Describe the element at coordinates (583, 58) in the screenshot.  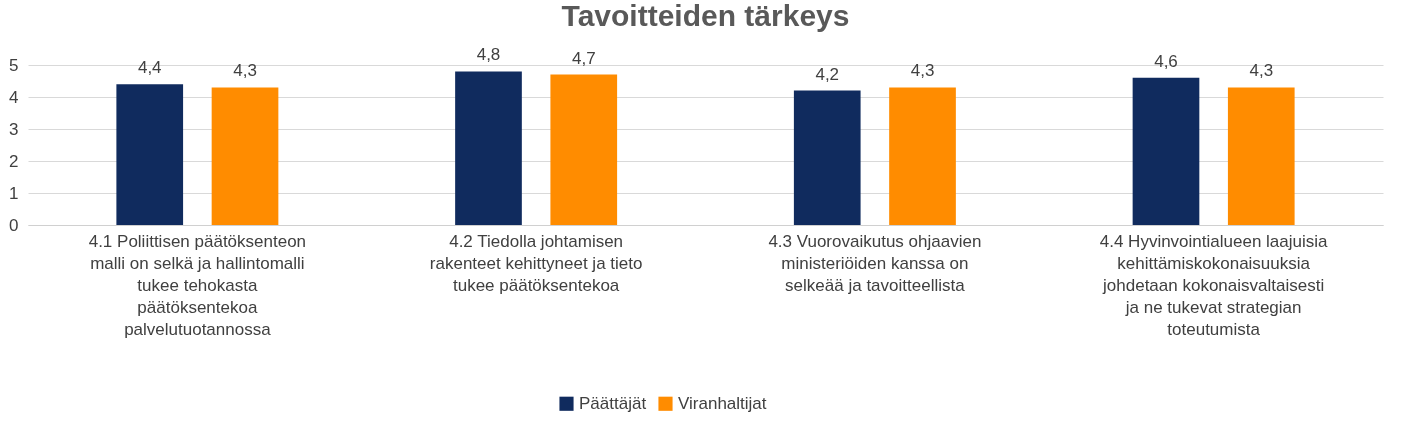
I see `data-label: 4,7` at that location.